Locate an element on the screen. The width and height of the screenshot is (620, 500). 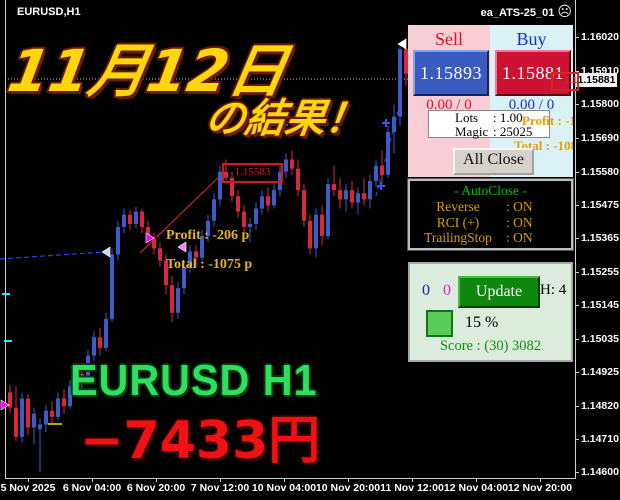
chart-border-right is located at coordinates (575, 239).